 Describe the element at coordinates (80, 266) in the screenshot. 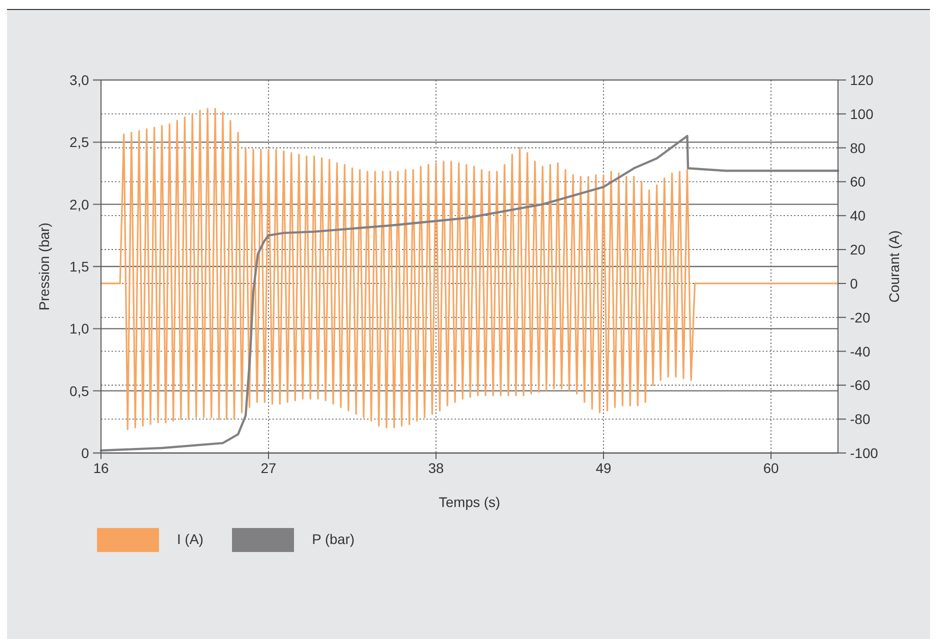

I see `y-tick-label: 1,5` at that location.